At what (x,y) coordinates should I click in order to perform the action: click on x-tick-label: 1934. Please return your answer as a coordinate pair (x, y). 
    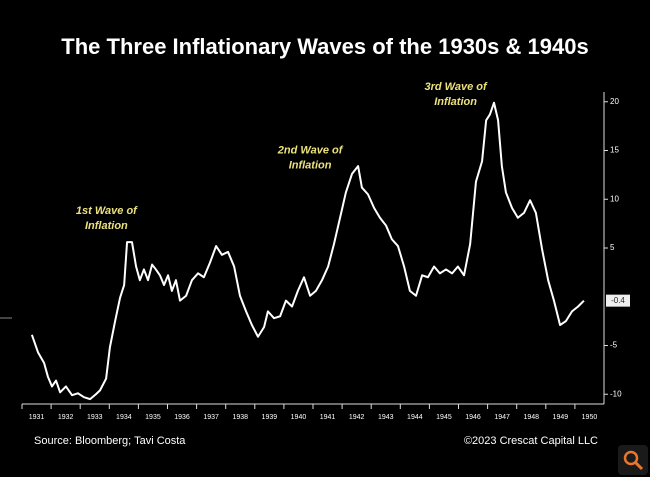
    Looking at the image, I should click on (124, 417).